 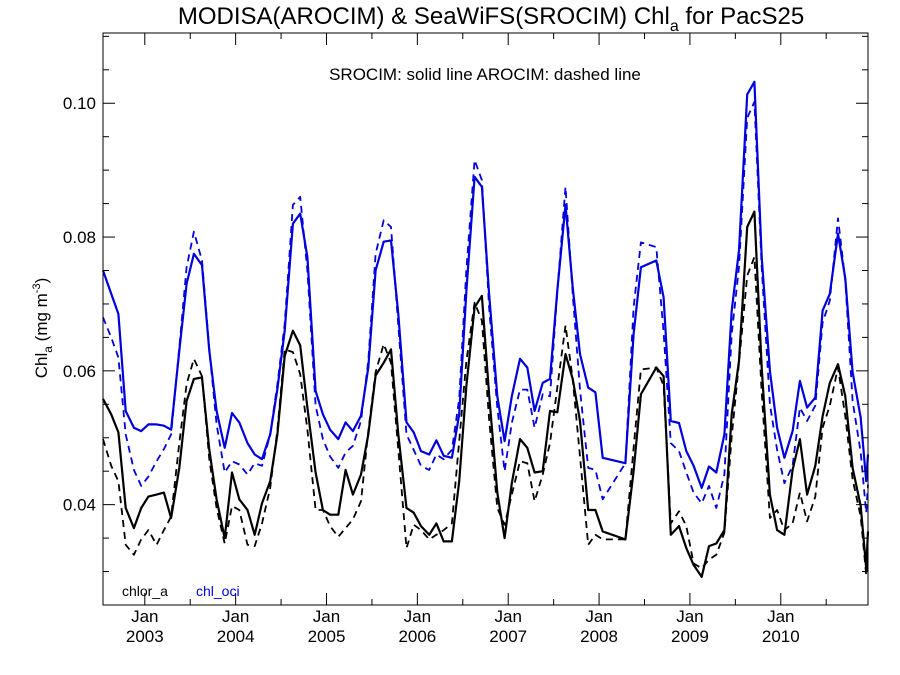 What do you see at coordinates (41, 281) in the screenshot?
I see `ylabel-close: )` at bounding box center [41, 281].